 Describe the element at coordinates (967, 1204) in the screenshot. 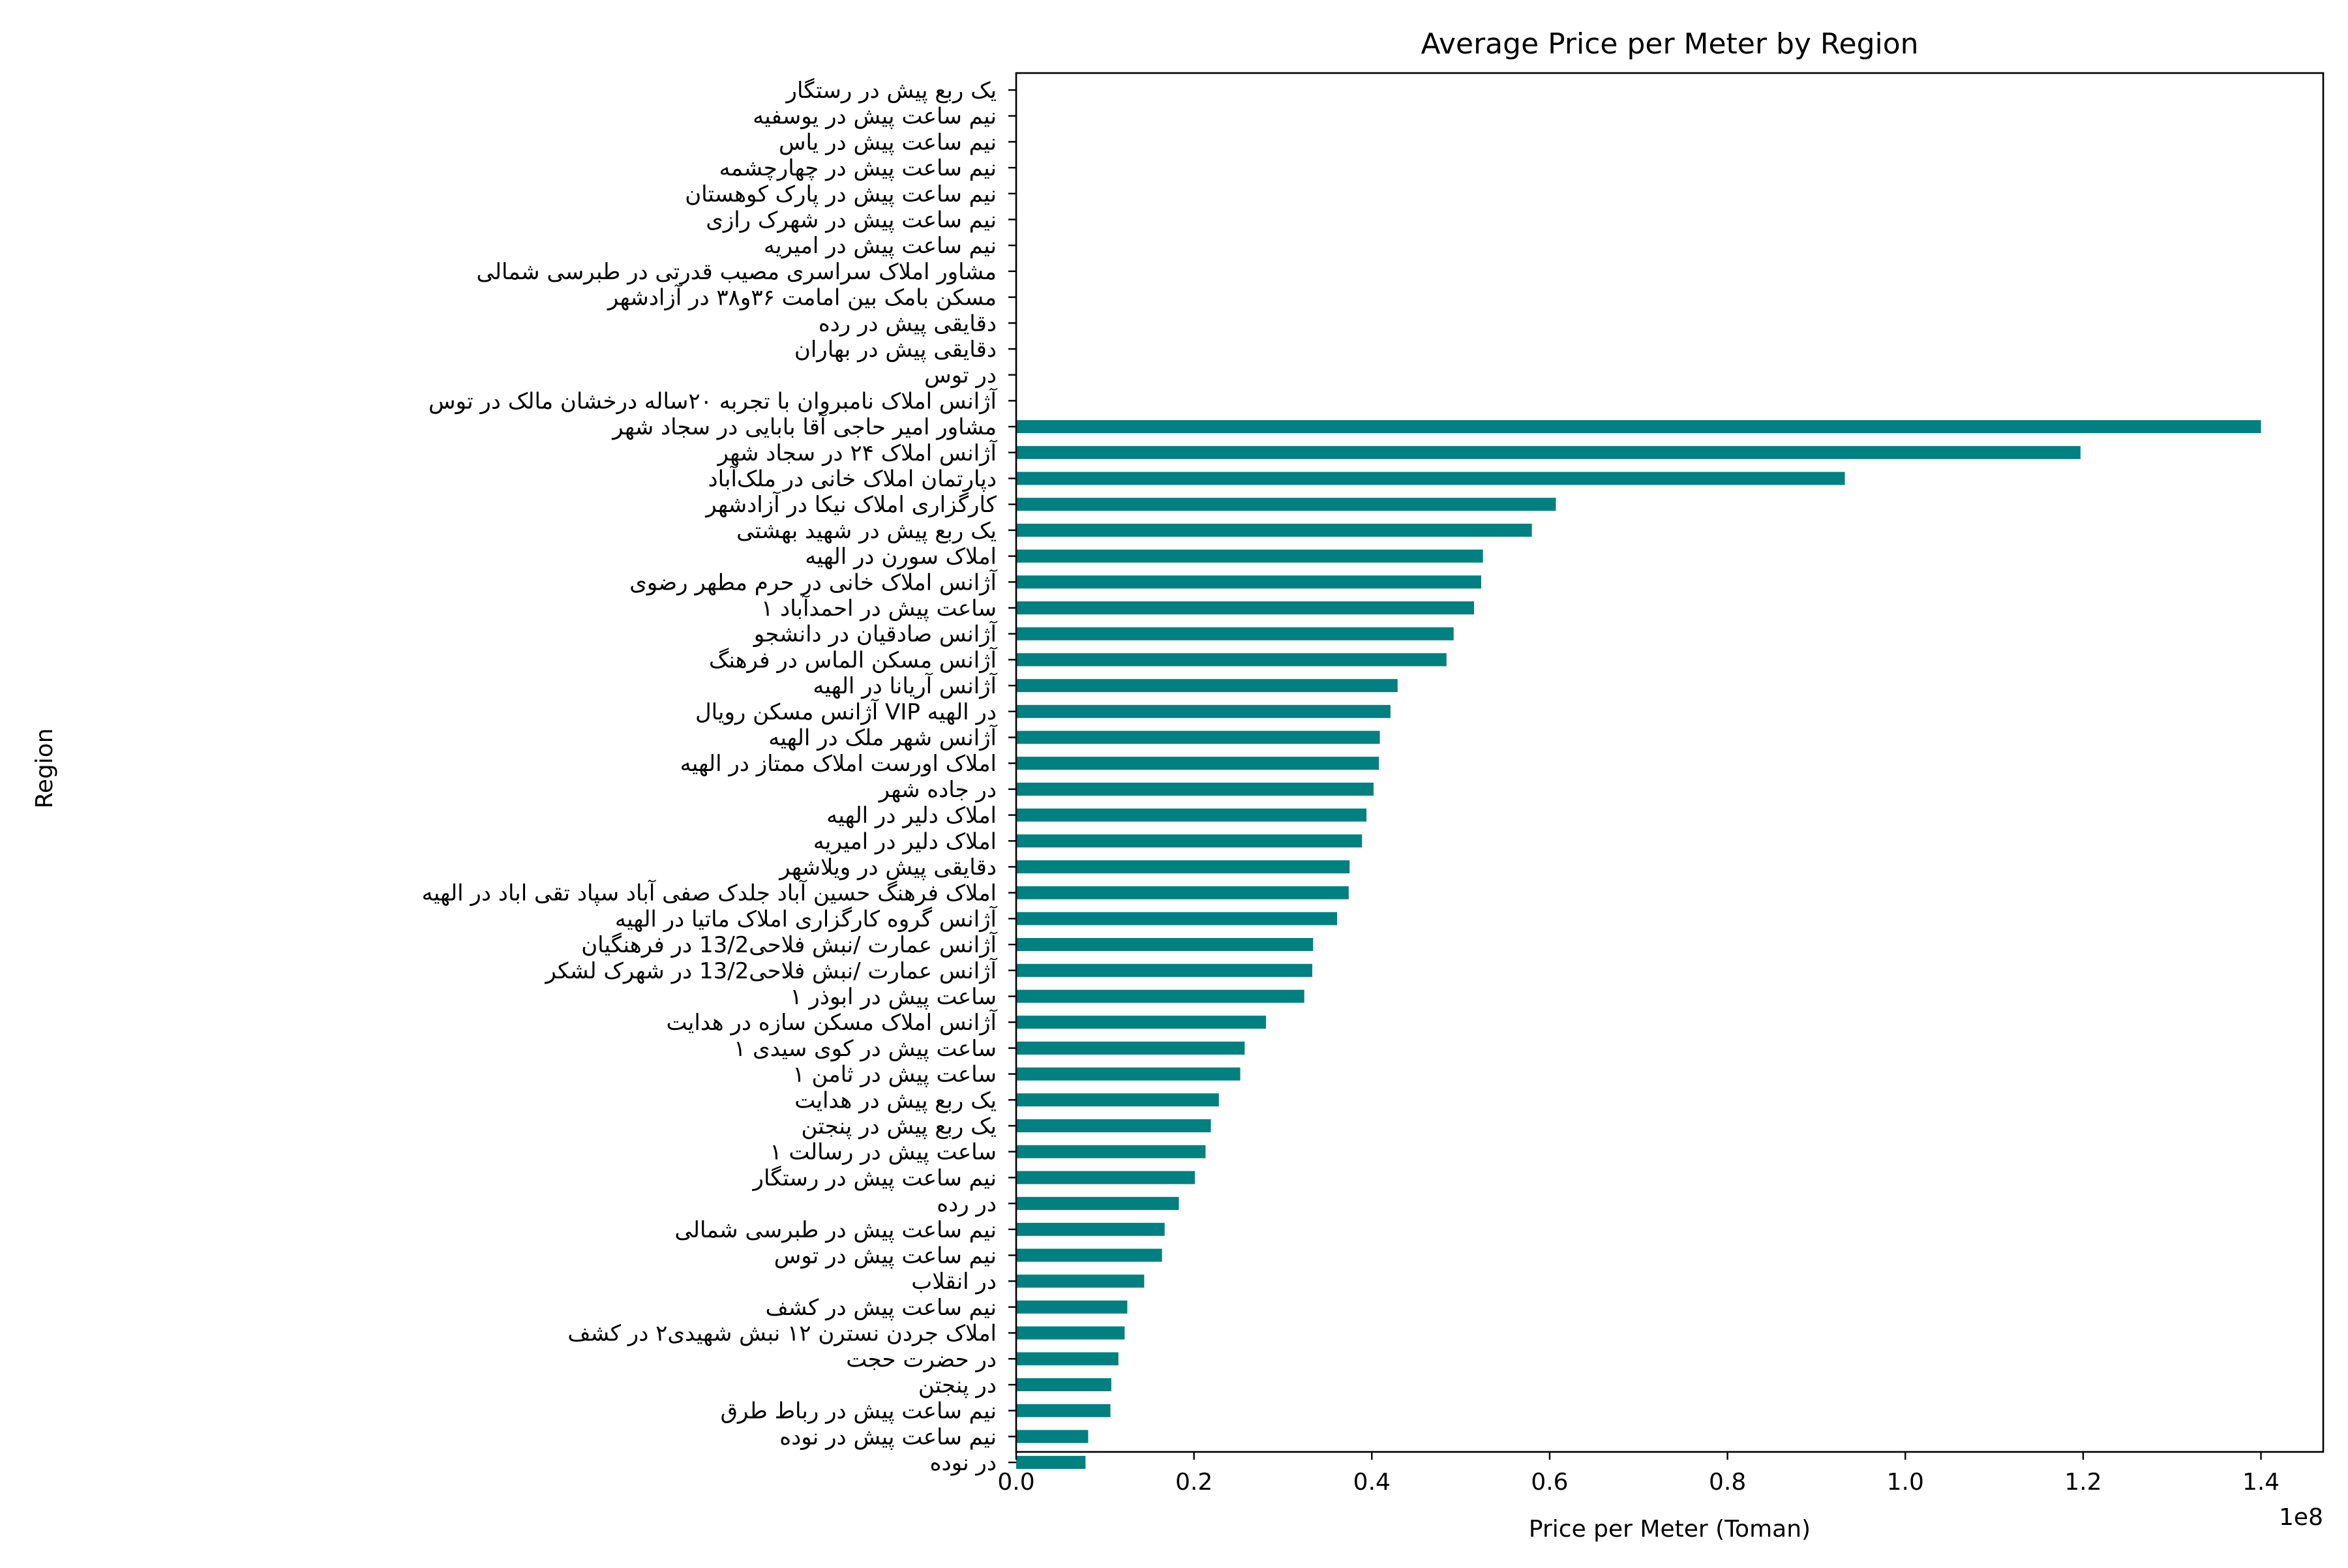

I see `y-tick-label: در رده` at that location.